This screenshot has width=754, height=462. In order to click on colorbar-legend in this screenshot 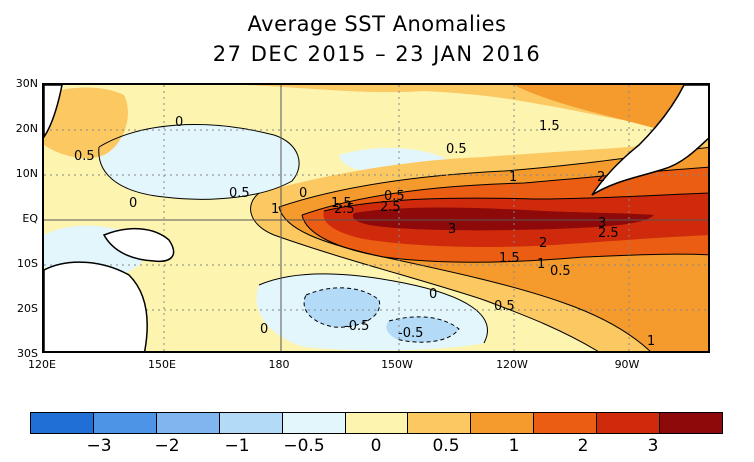, I will do `click(376, 423)`.